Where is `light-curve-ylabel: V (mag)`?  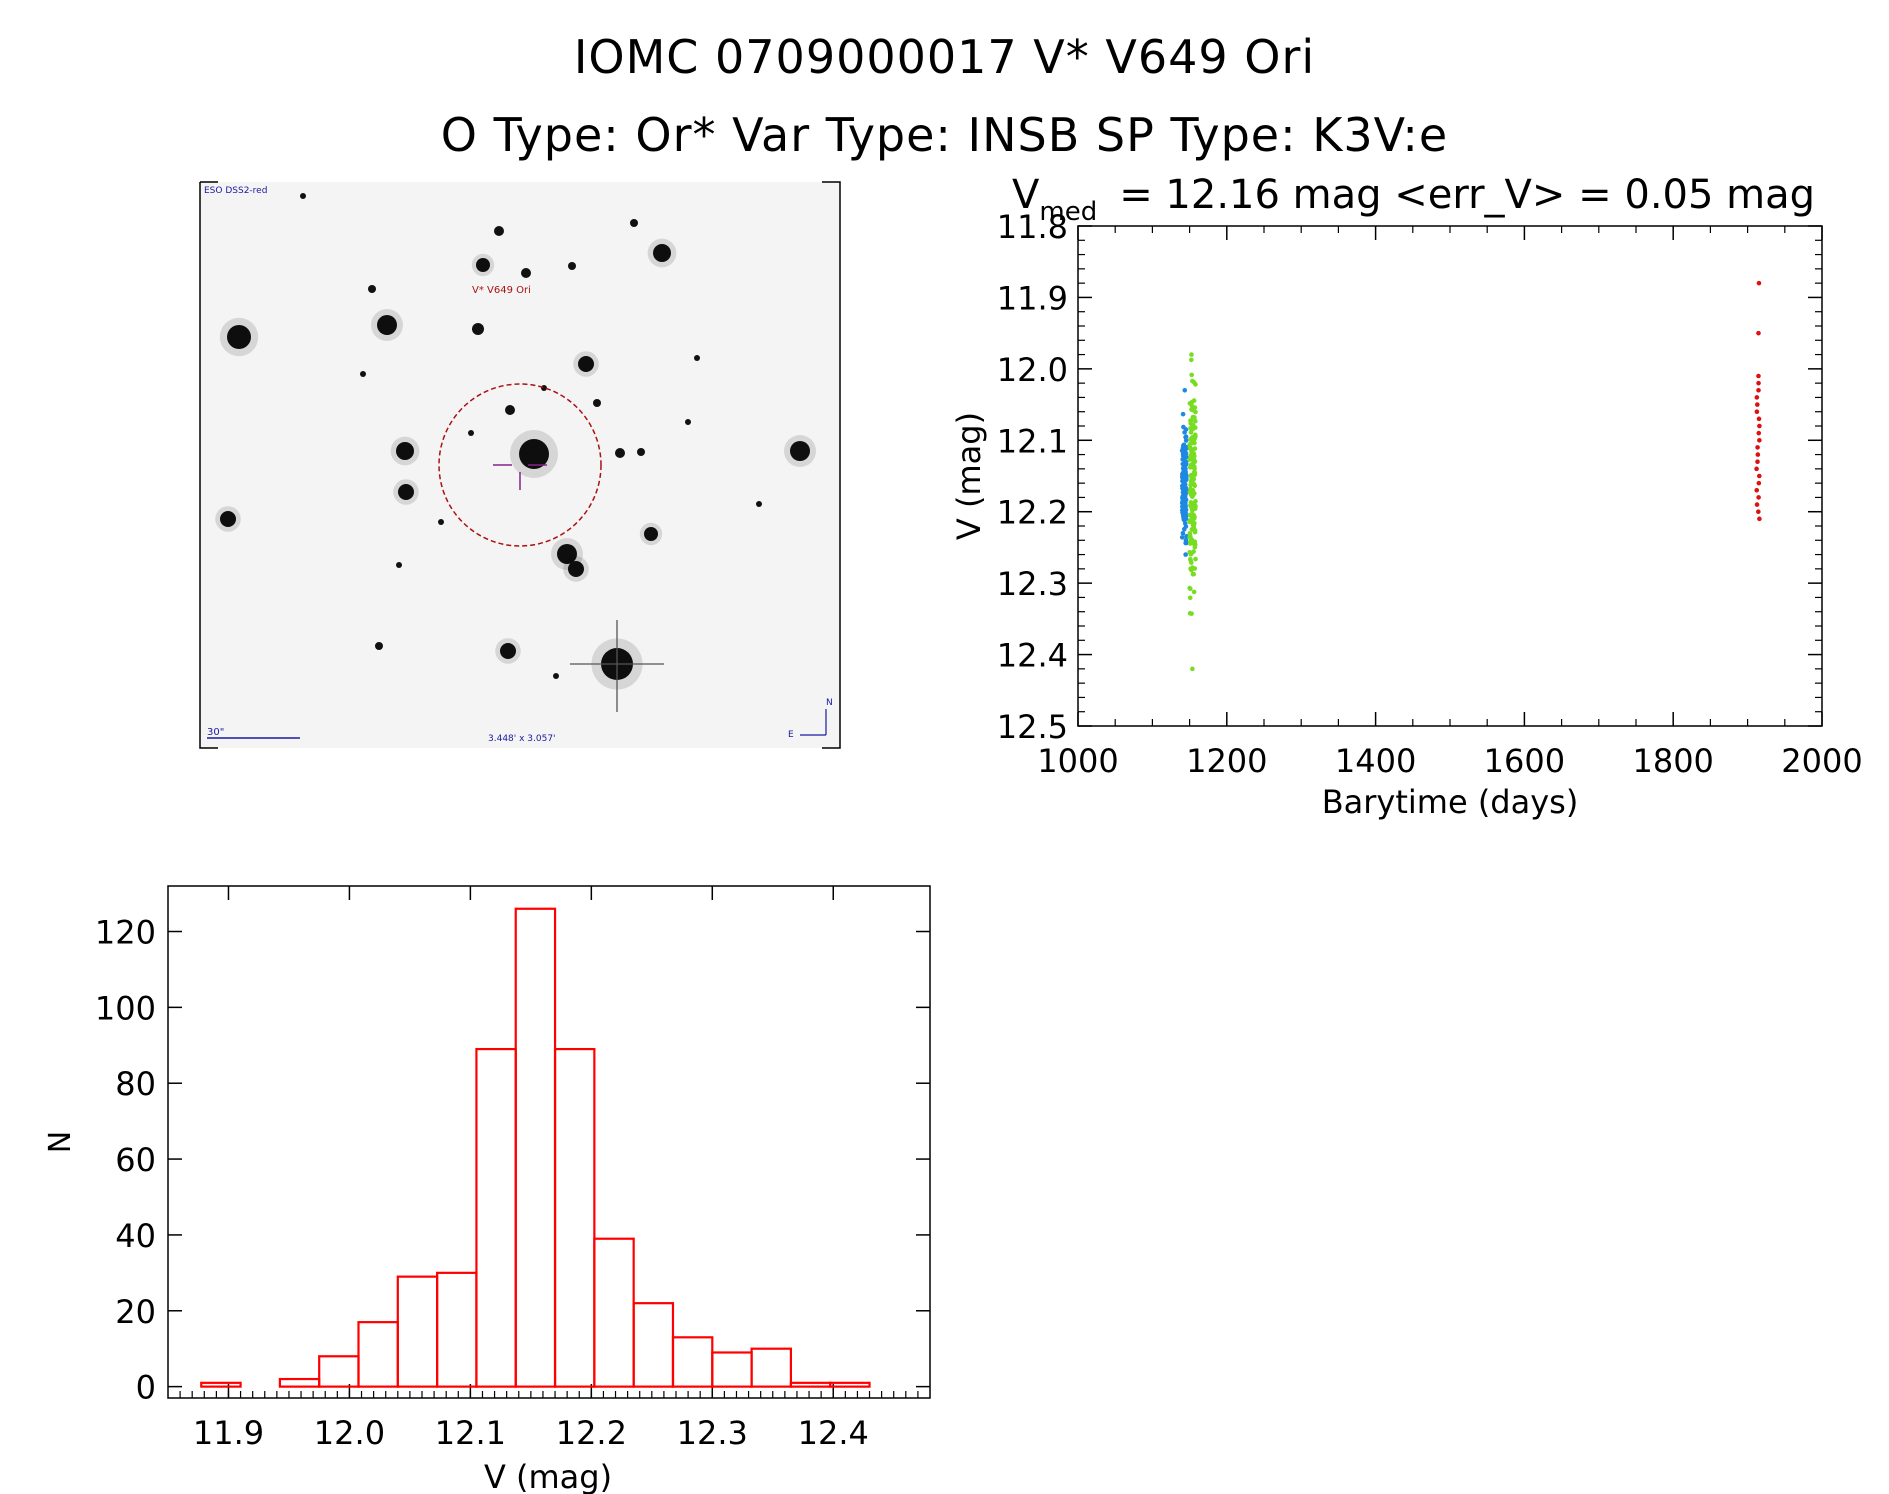 light-curve-ylabel: V (mag) is located at coordinates (969, 476).